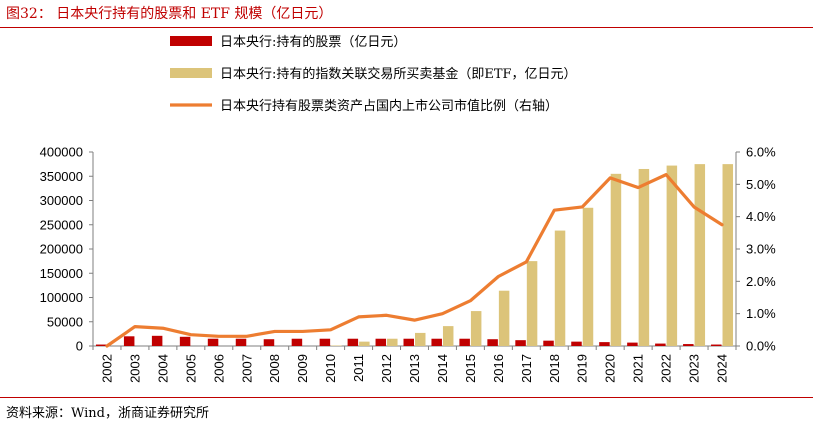 The width and height of the screenshot is (813, 426). Describe the element at coordinates (302, 368) in the screenshot. I see `x-tick-label: 2009` at that location.